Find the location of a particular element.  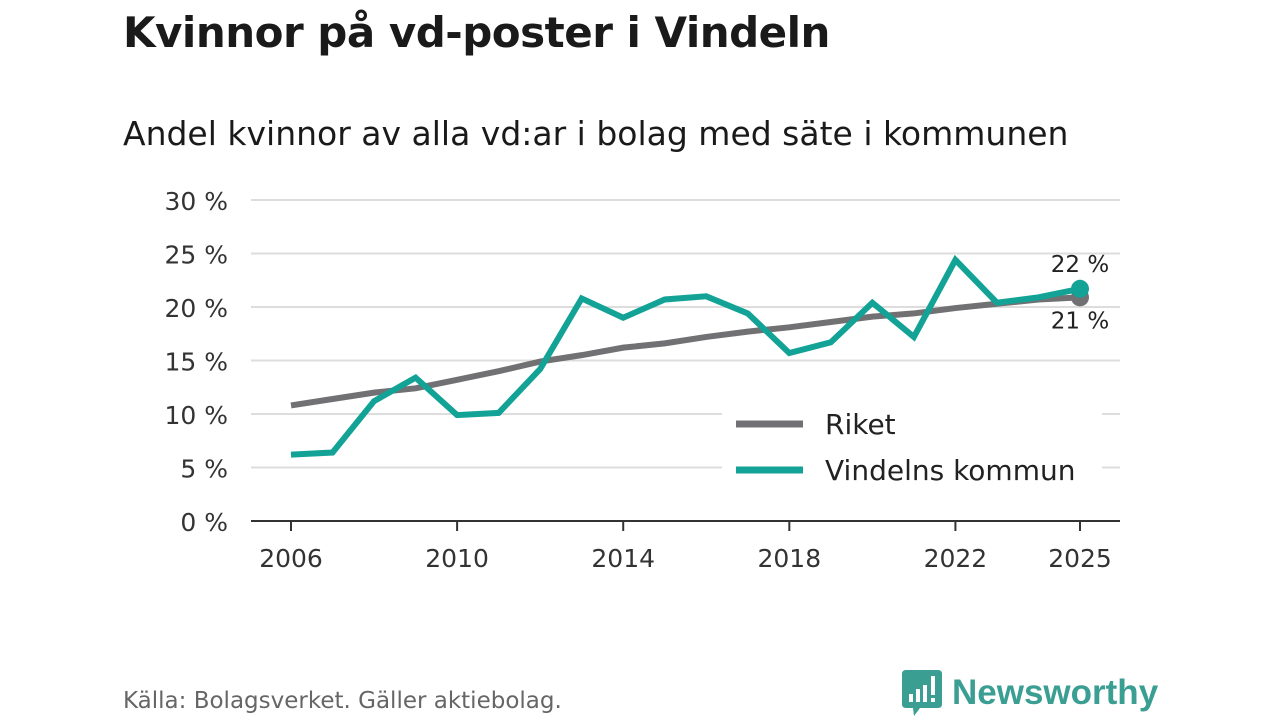

y-tick-label: 5 % is located at coordinates (204, 469).